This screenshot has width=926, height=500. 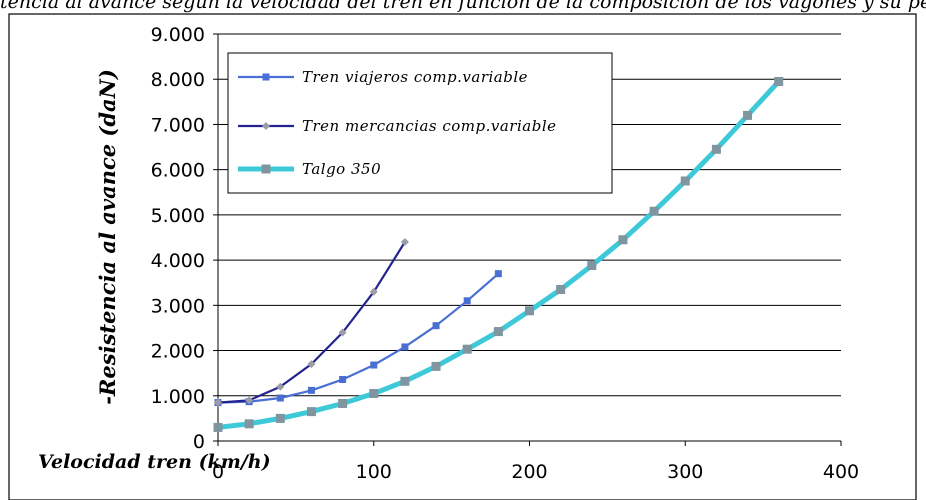 I want to click on x-axis-ticks: 0 100 200 300 400, so click(x=535, y=462).